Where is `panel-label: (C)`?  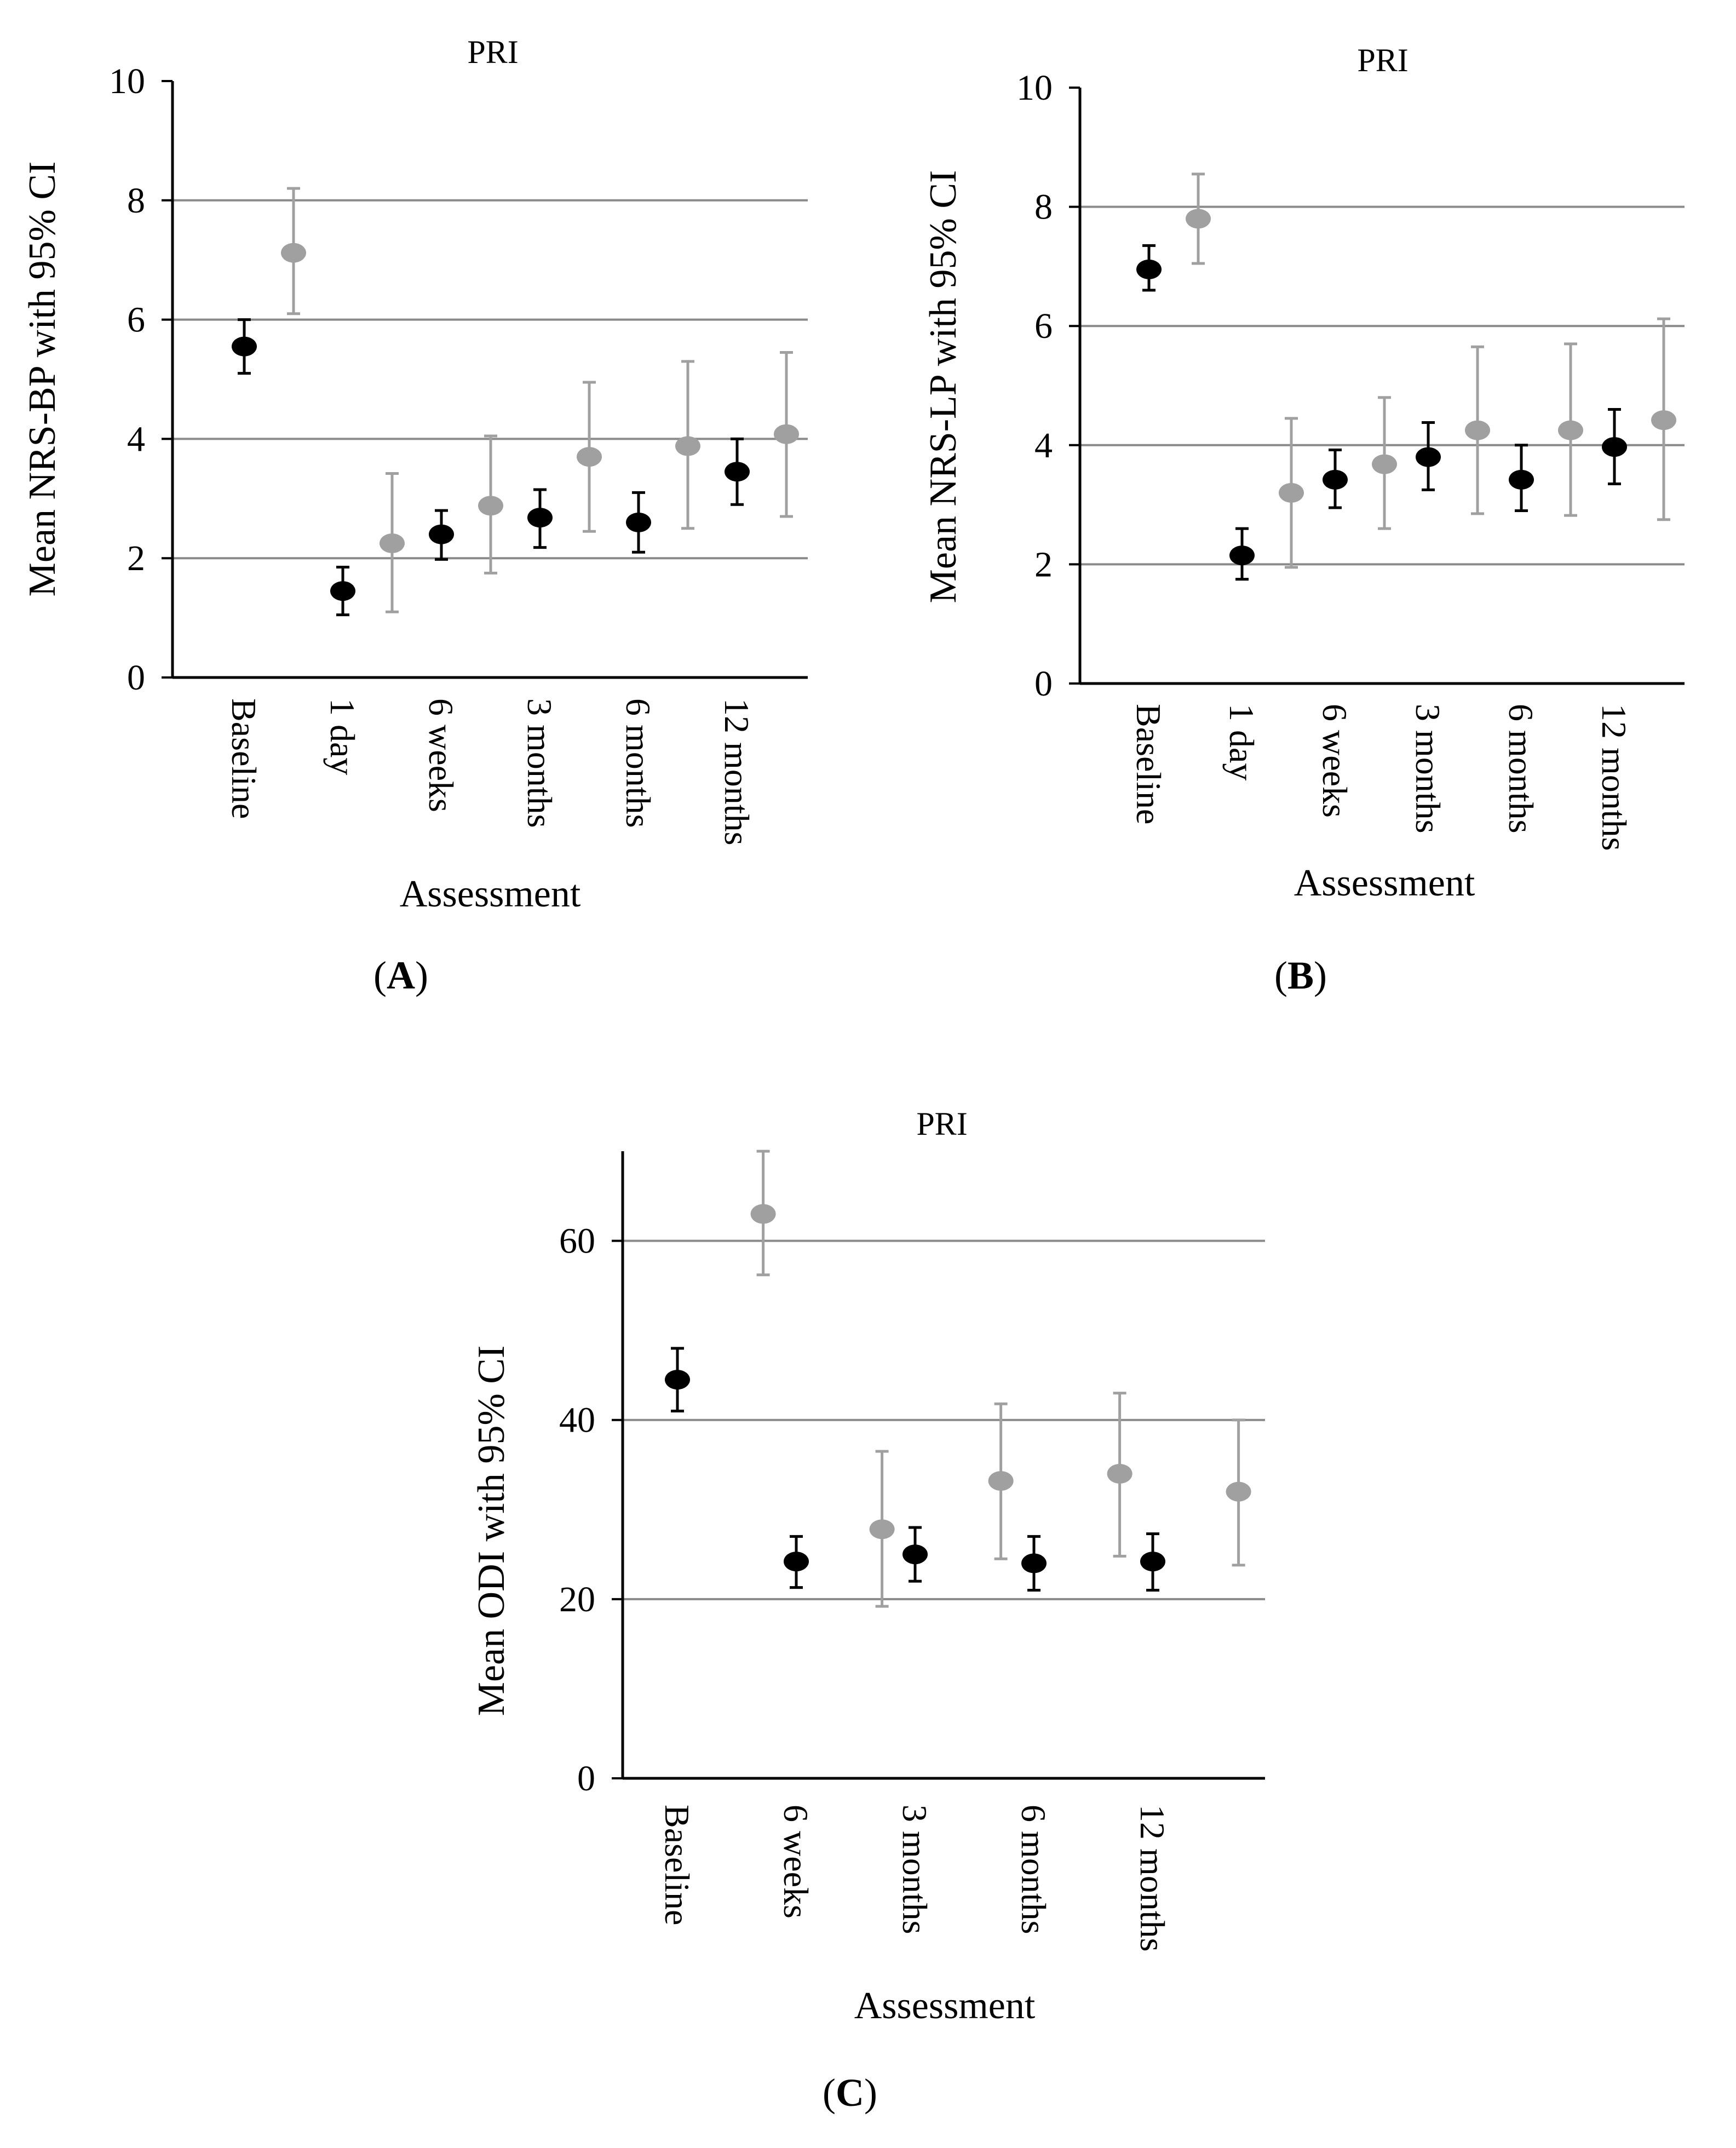
panel-label: (C) is located at coordinates (850, 2093).